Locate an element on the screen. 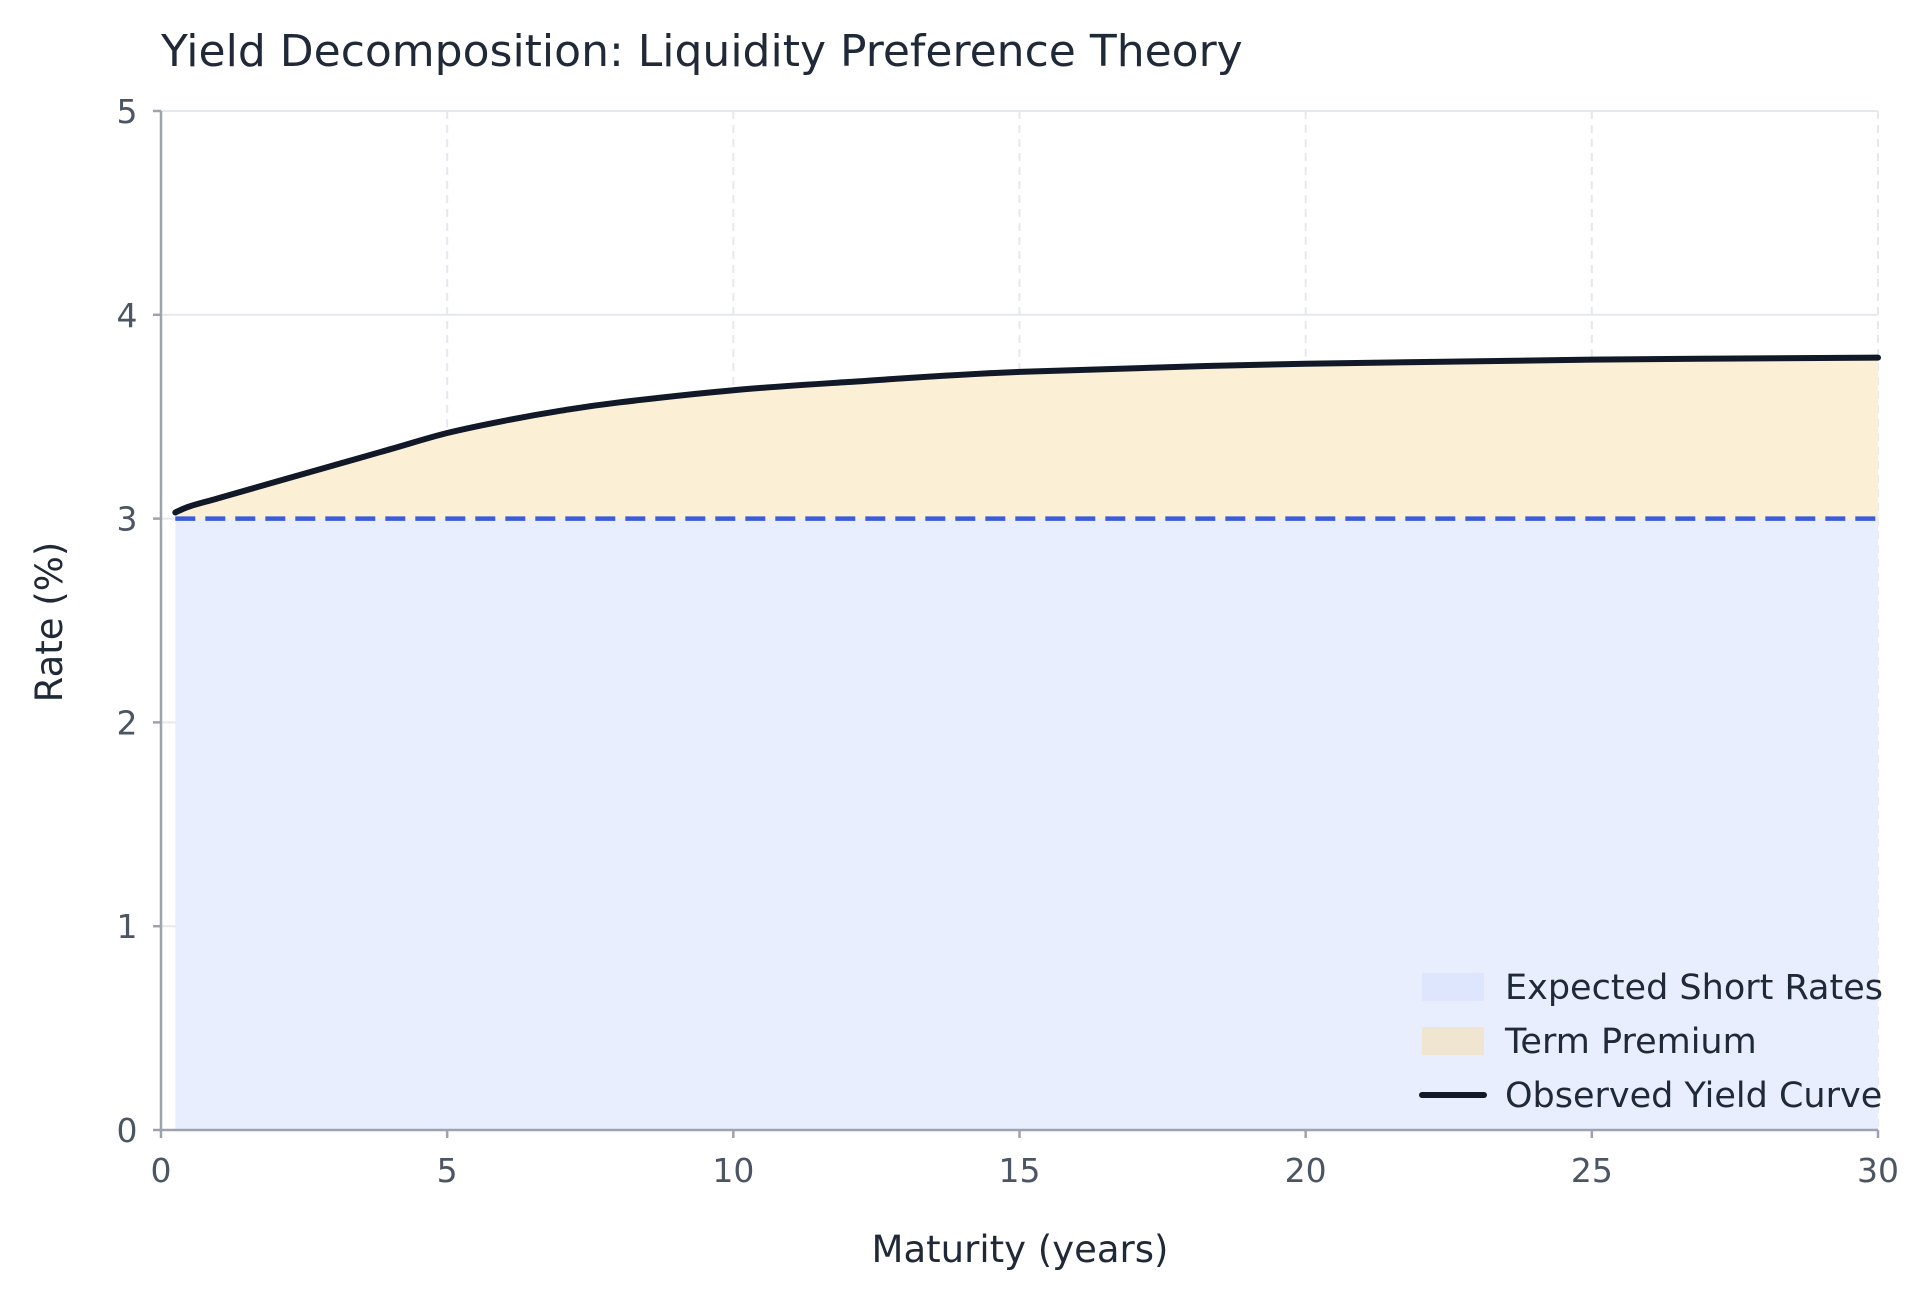 The image size is (1920, 1292). plot-lines is located at coordinates (1026, 437).